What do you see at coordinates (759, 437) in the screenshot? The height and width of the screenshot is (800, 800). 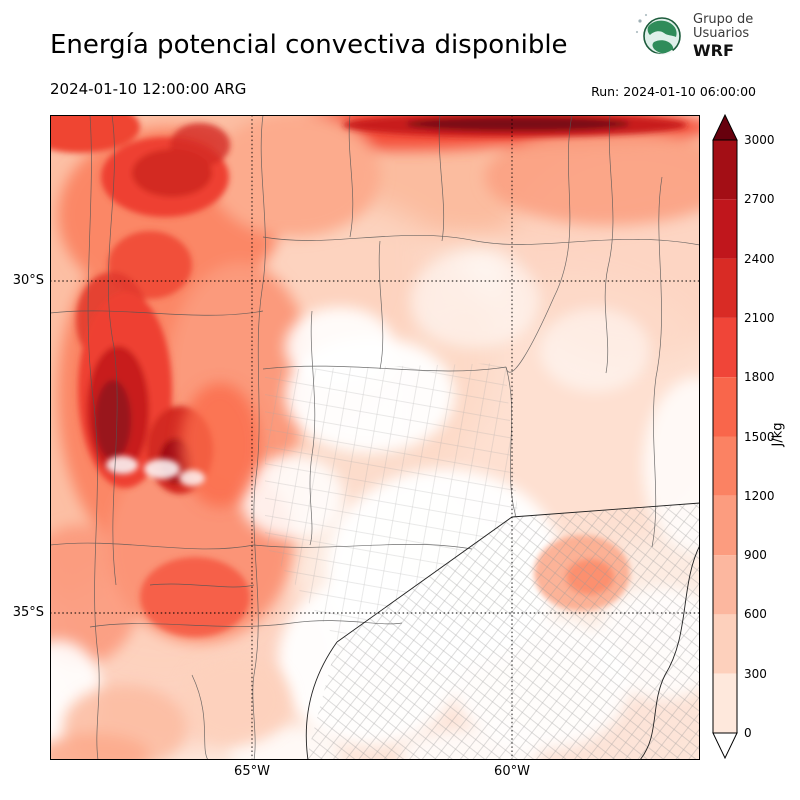 I see `colorbar-tick: 1500` at bounding box center [759, 437].